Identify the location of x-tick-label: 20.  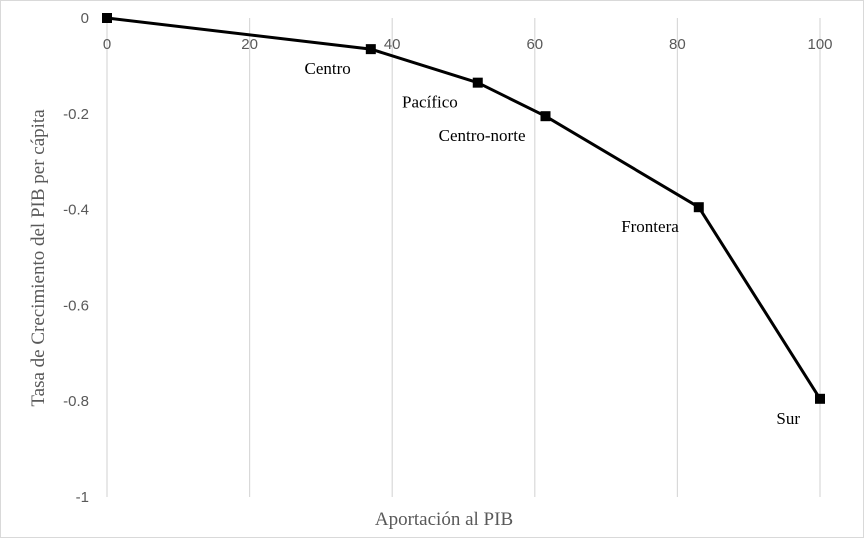
(249, 44).